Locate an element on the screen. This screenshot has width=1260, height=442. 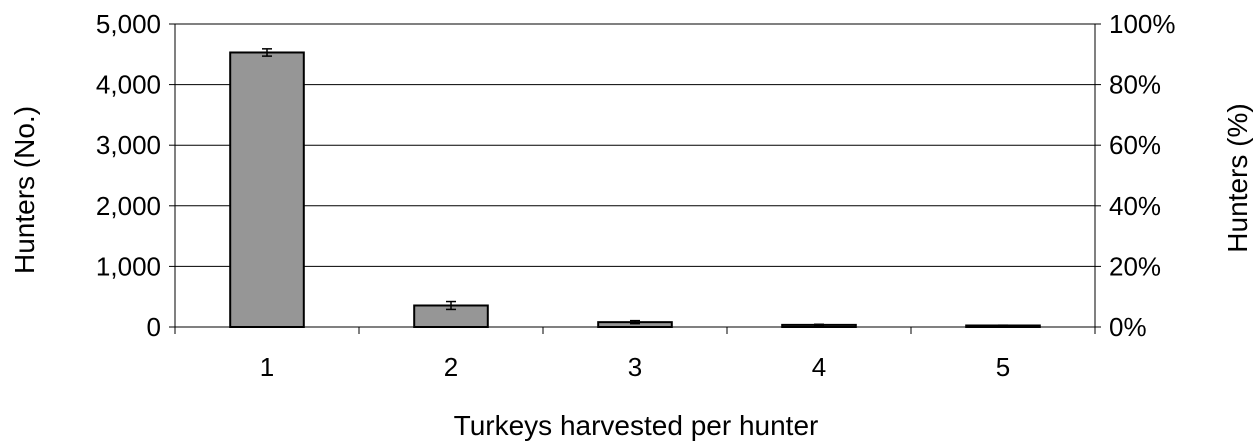
y2-tick-label: 100% is located at coordinates (1142, 24).